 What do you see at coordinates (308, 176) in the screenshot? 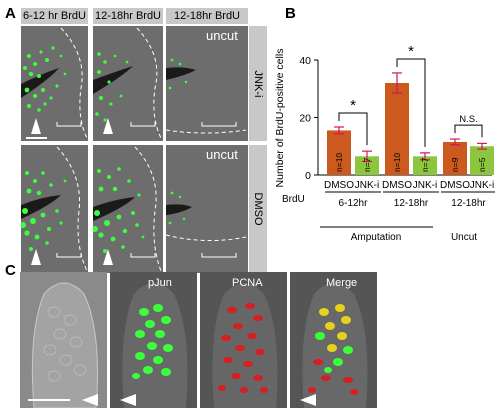
I see `y-tick-label-0: 0` at bounding box center [308, 176].